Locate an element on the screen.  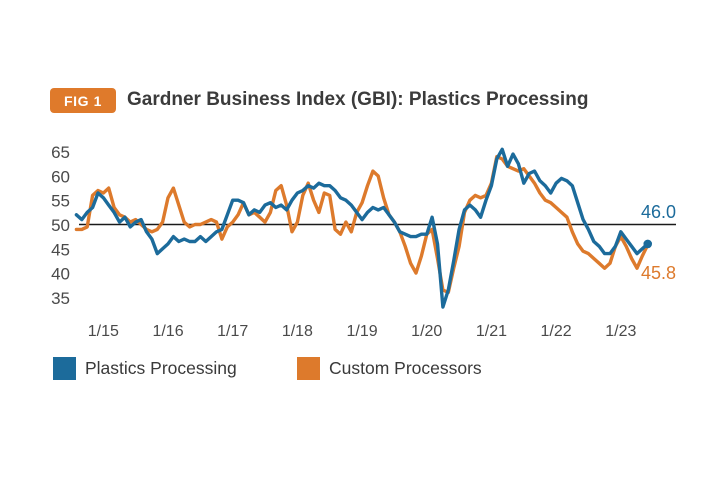
figure-badge: FIG 1 is located at coordinates (83, 100).